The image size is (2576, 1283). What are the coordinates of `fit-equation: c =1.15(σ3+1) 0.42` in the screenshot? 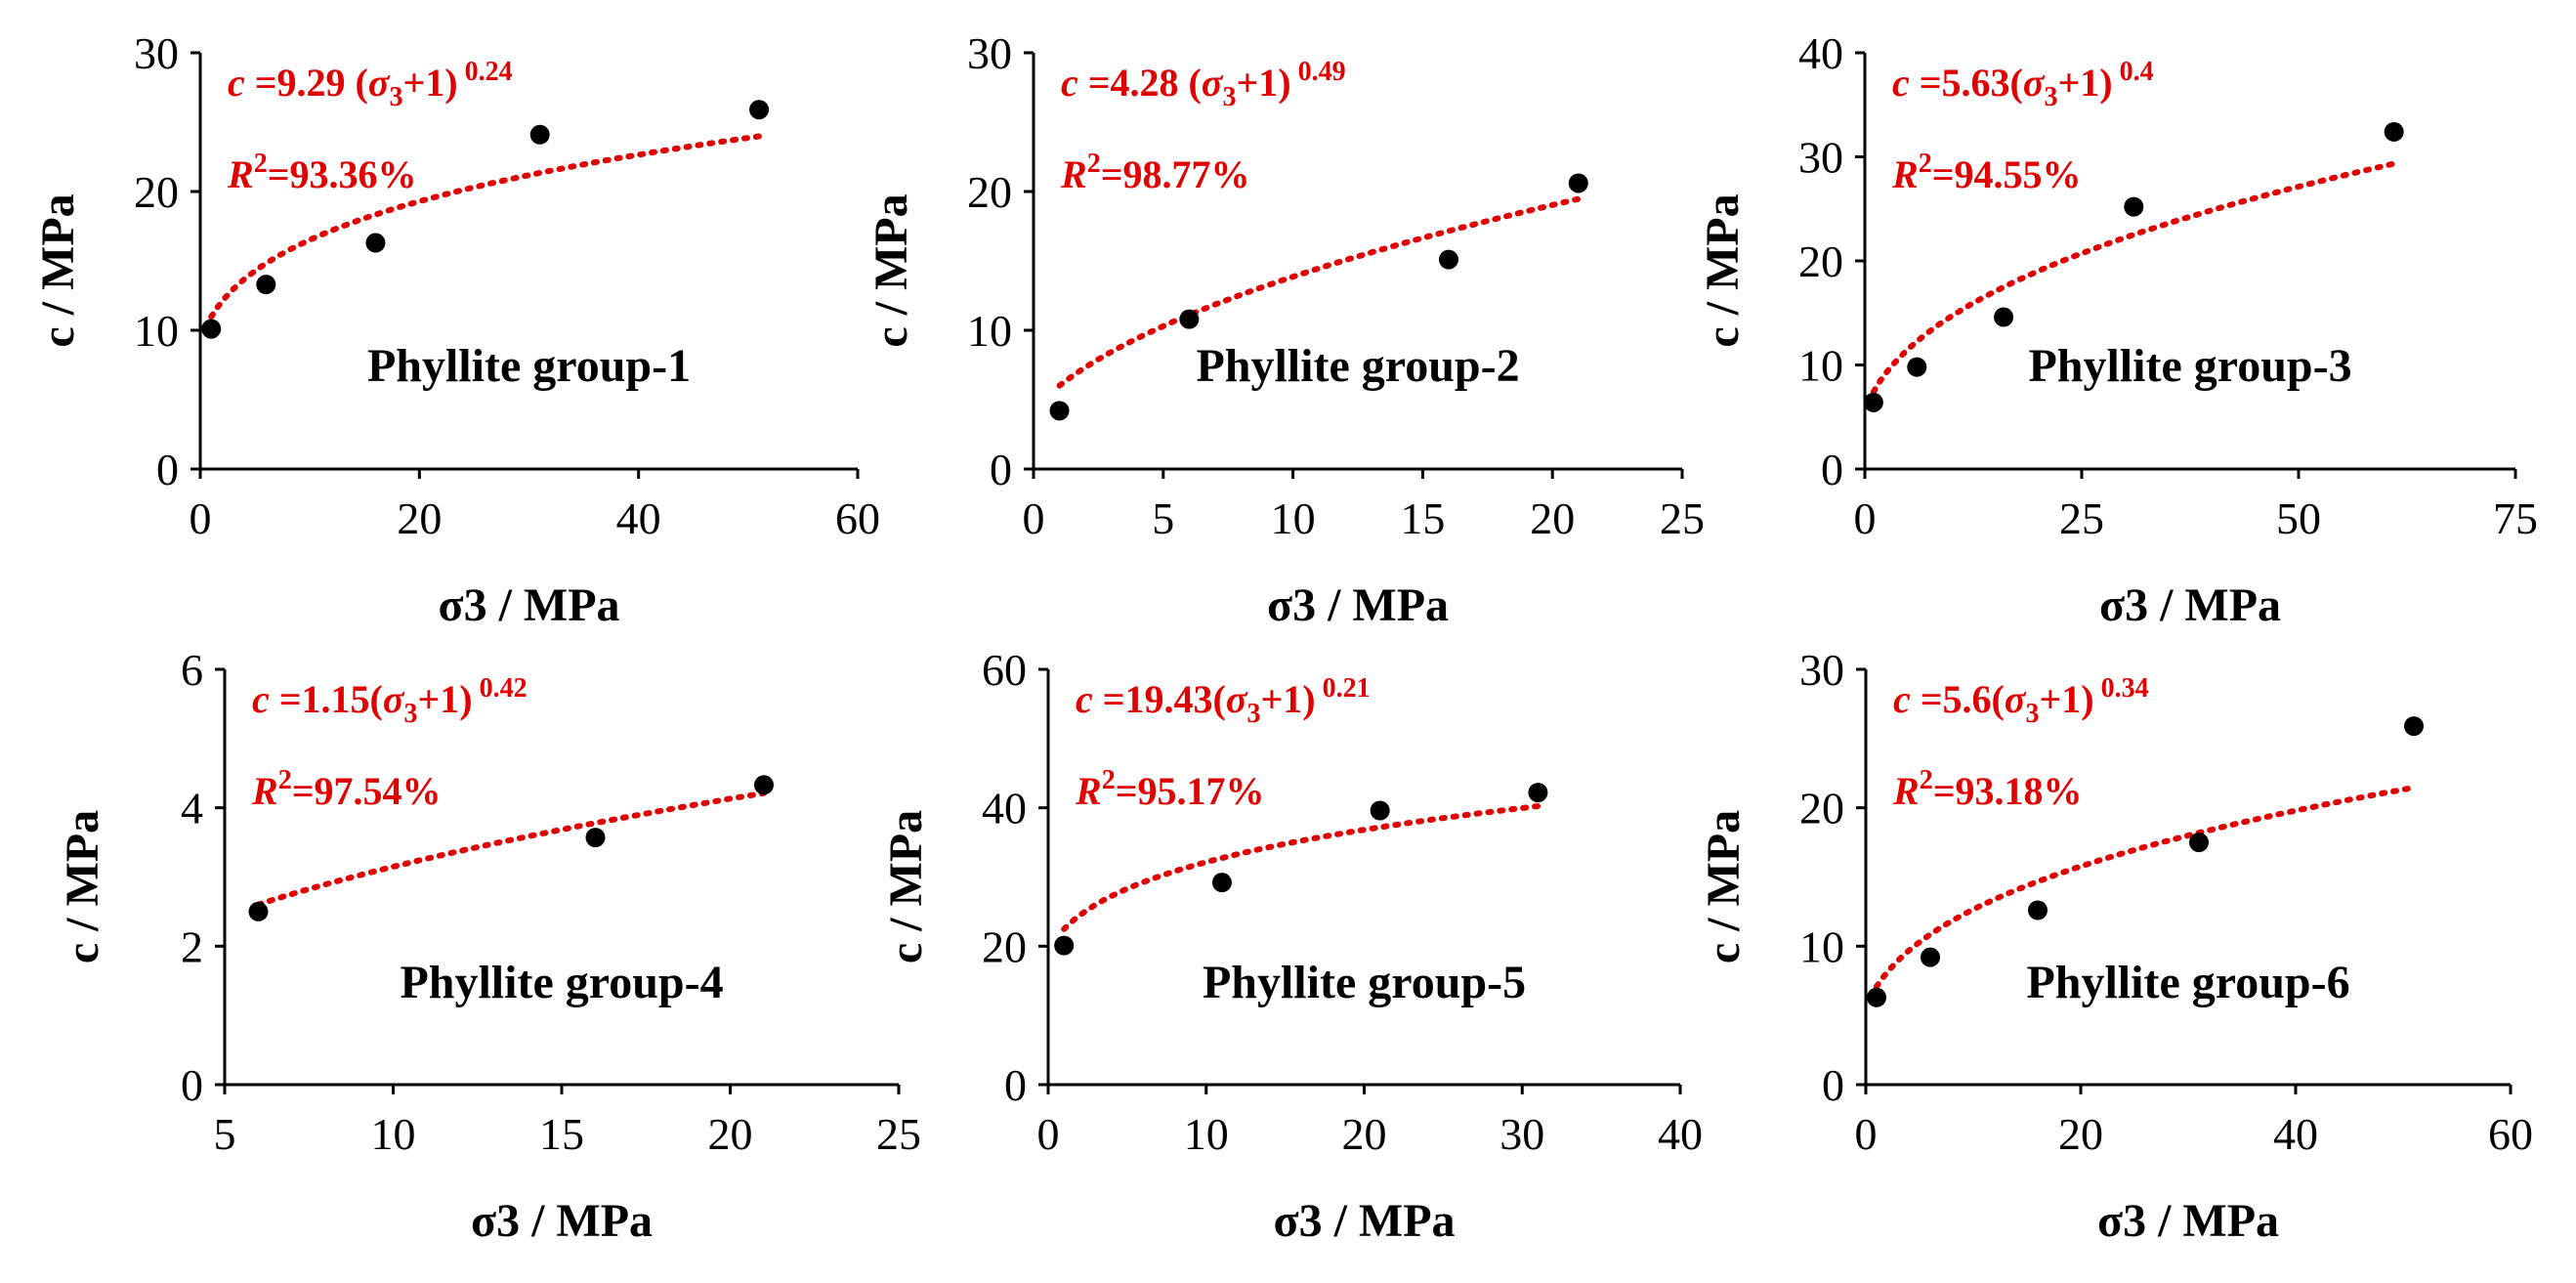 It's located at (390, 701).